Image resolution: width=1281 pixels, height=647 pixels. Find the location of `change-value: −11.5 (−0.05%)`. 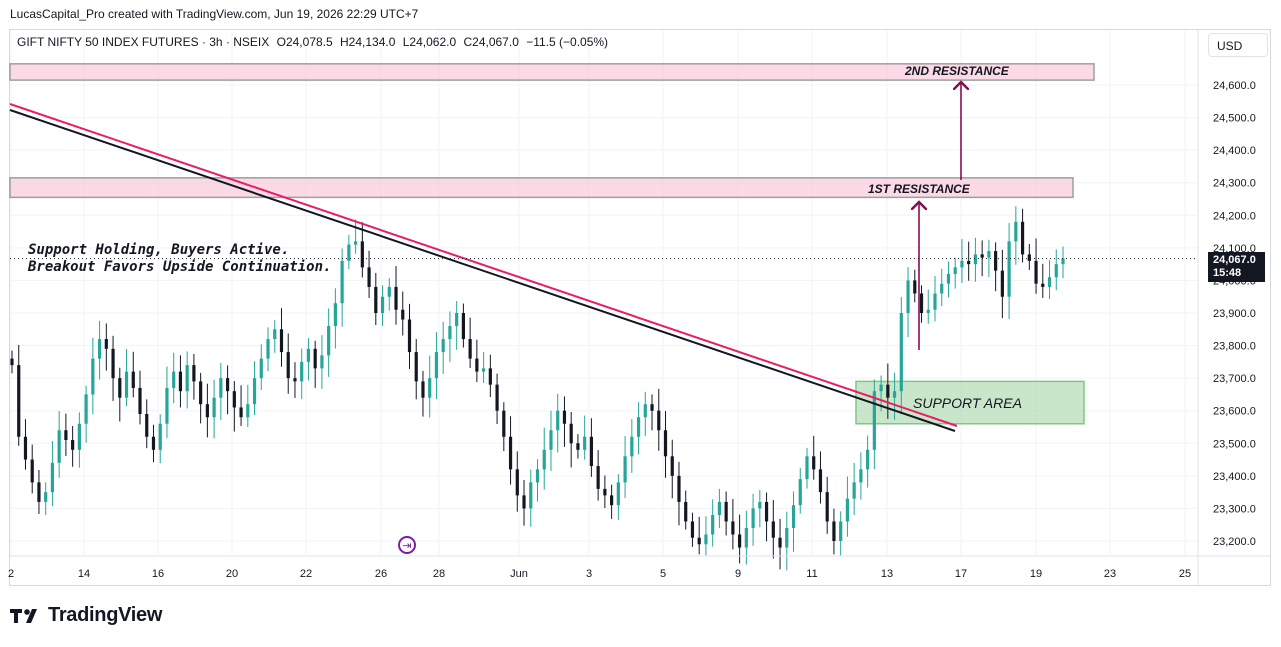

change-value: −11.5 (−0.05%) is located at coordinates (567, 42).